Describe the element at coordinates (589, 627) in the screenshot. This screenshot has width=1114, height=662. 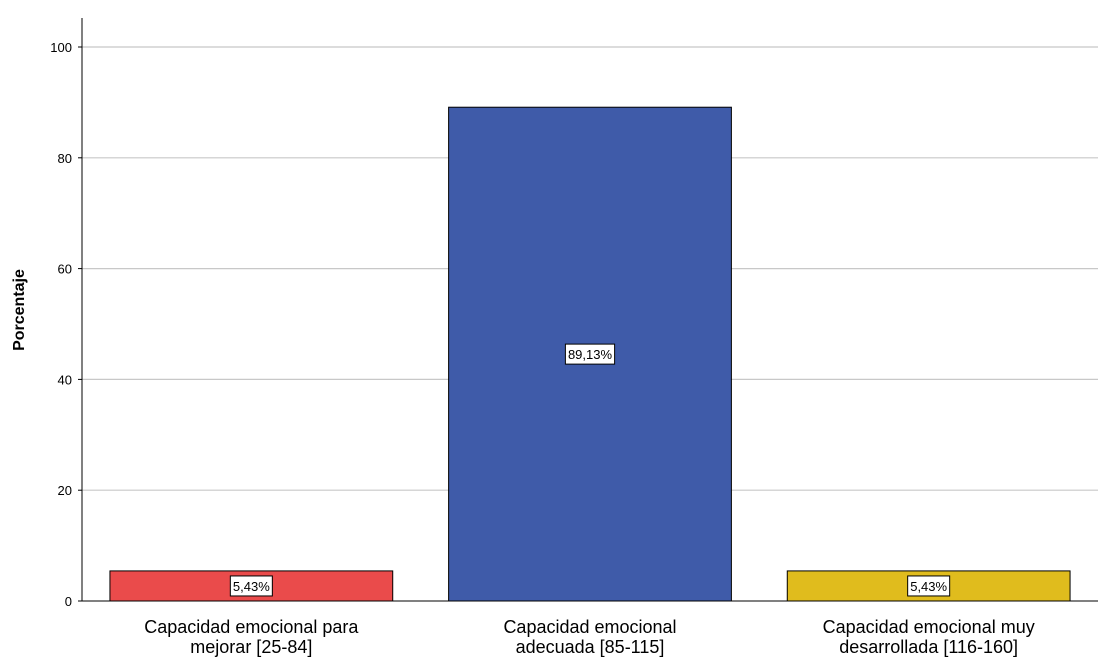
I see `x-category-label-line: Capacidad emocional` at that location.